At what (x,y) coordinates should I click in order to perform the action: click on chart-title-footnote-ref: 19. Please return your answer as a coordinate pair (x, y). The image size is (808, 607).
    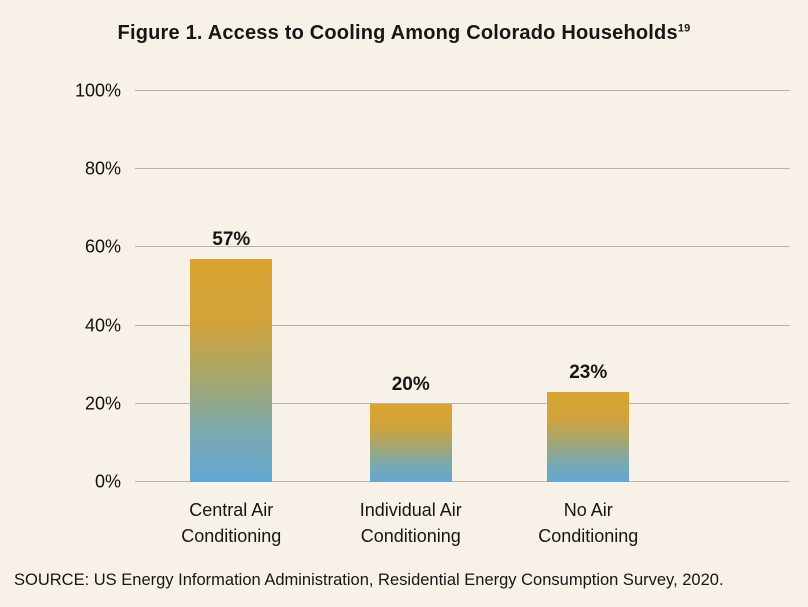
    Looking at the image, I should click on (684, 28).